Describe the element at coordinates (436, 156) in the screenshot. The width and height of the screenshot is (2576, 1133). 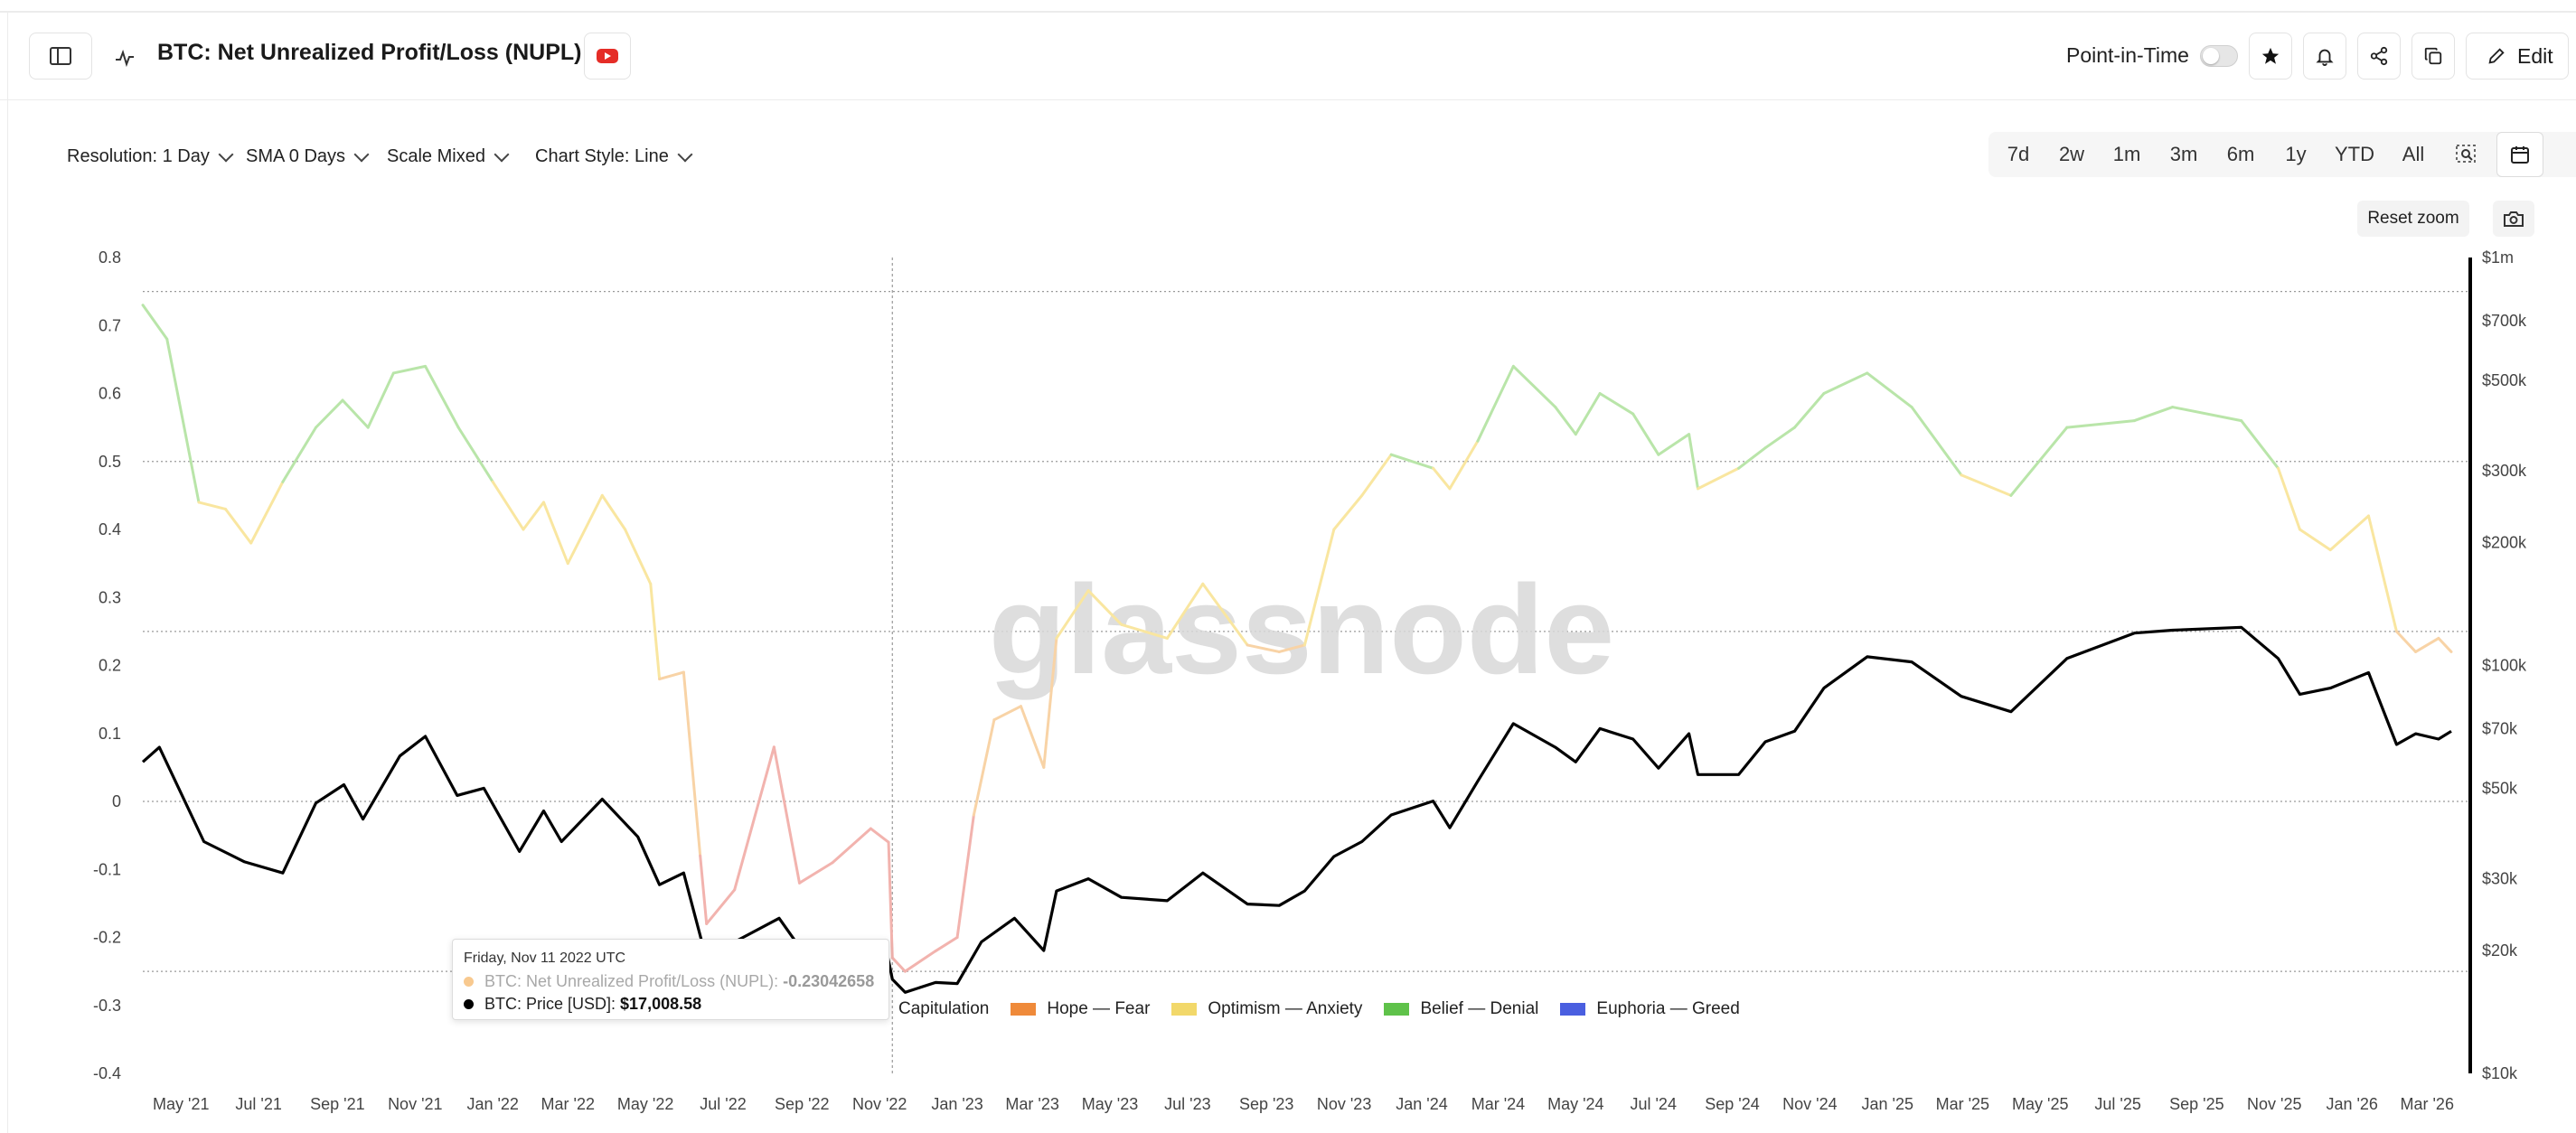
I see `scale-value: Scale Mixed` at that location.